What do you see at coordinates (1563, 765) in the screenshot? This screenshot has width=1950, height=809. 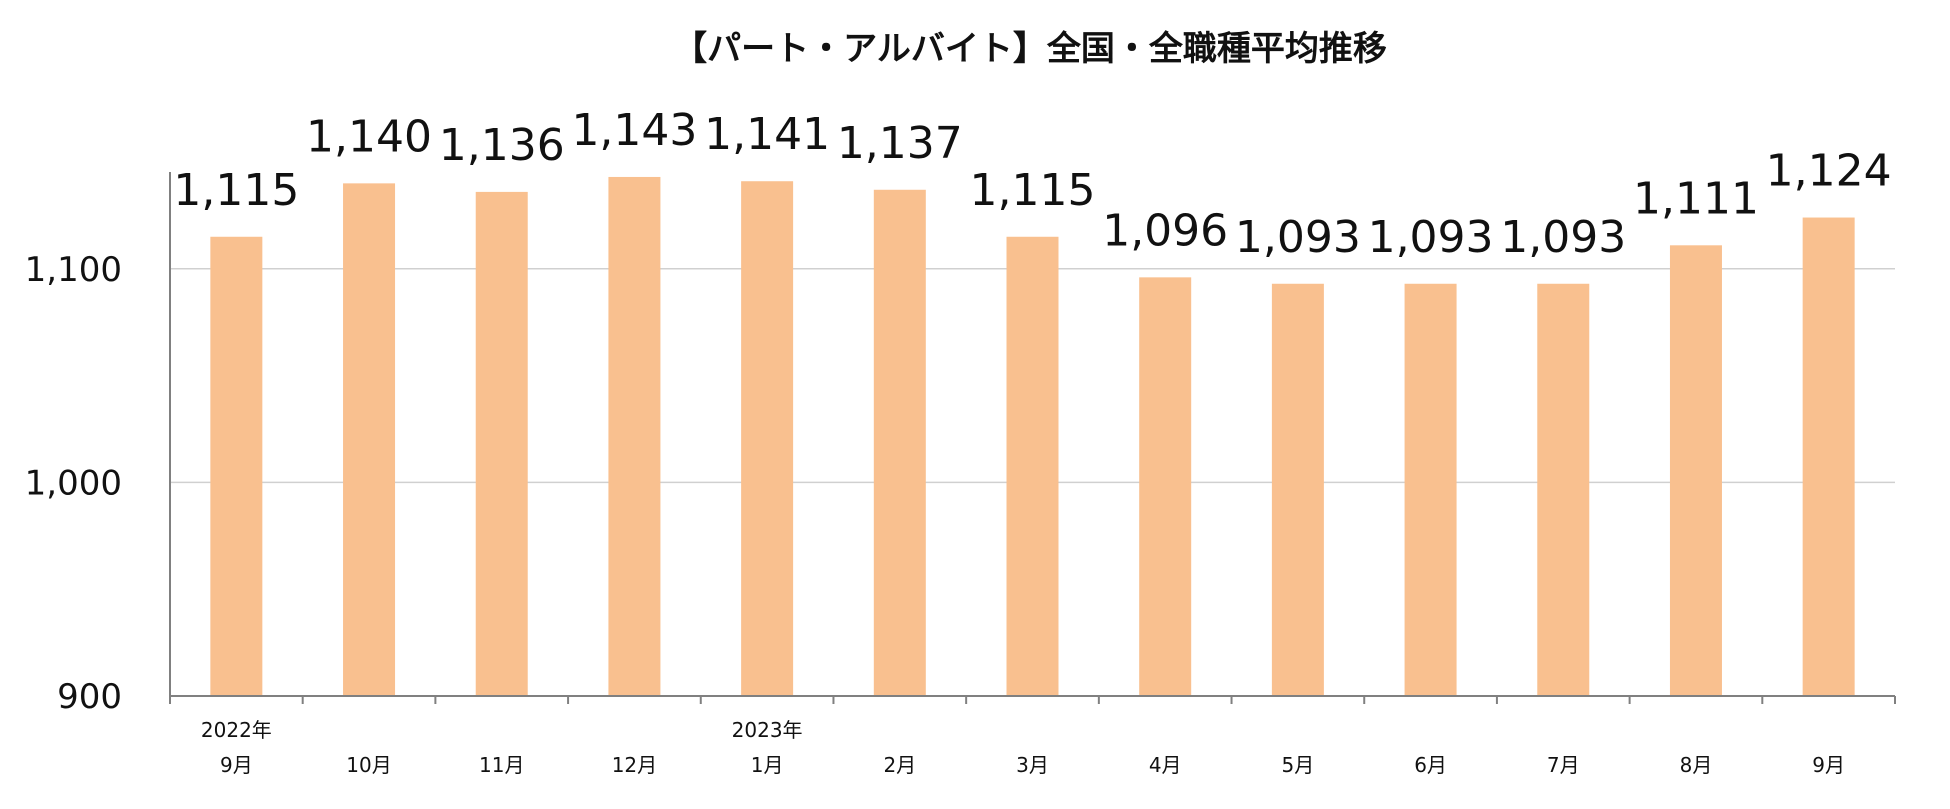 I see `x-tick-label: 7月` at bounding box center [1563, 765].